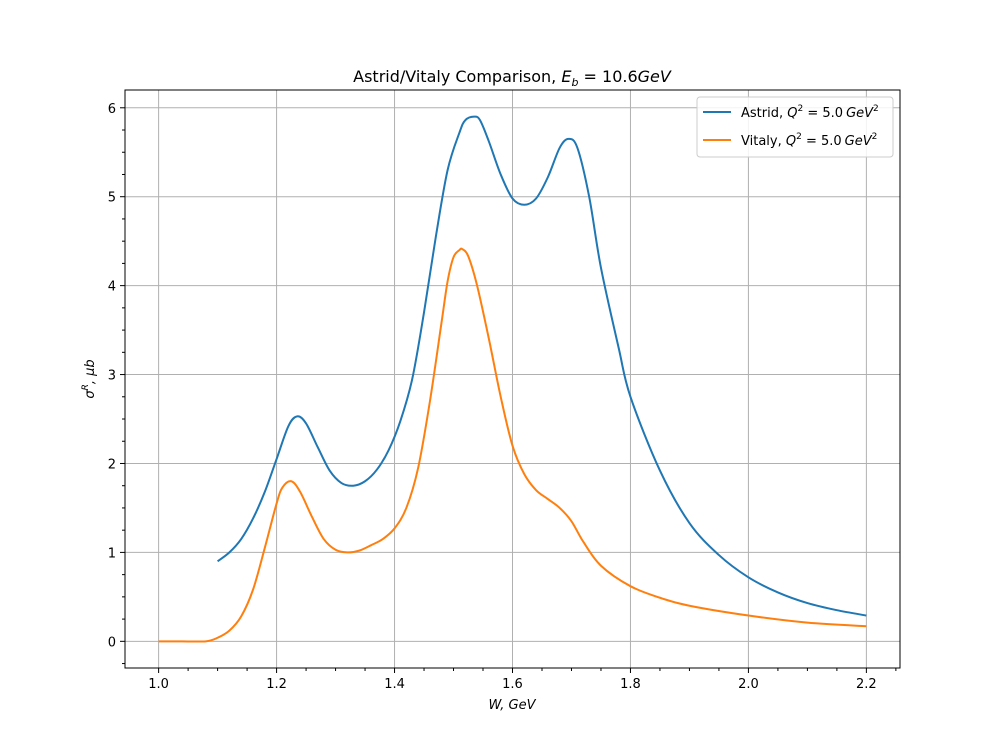  What do you see at coordinates (512, 78) in the screenshot?
I see `chart-title: Astrid/Vitaly Comparison, Eb = 10.6GeV` at bounding box center [512, 78].